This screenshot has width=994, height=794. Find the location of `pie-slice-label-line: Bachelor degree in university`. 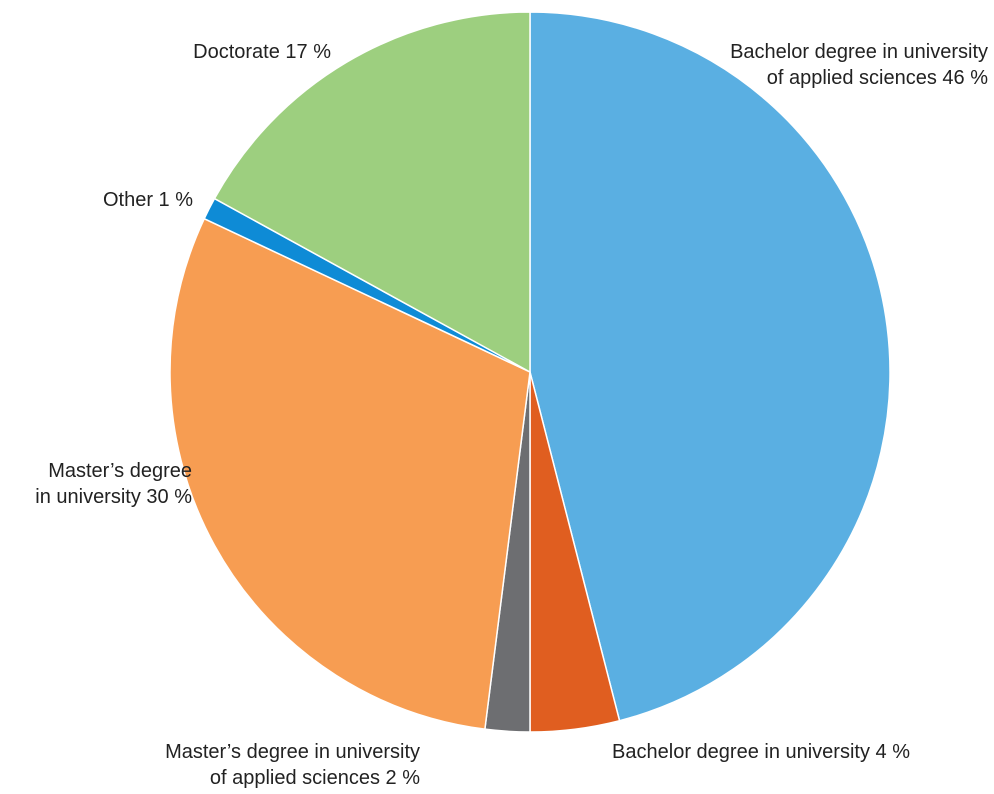

pie-slice-label-line: Bachelor degree in university is located at coordinates (859, 52).